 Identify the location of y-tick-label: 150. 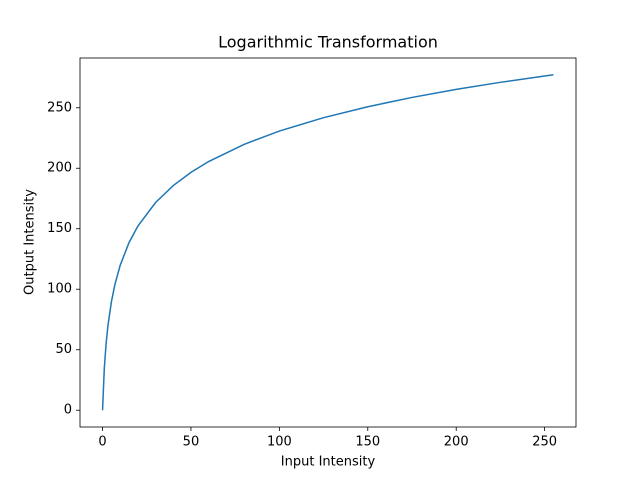
(59, 228).